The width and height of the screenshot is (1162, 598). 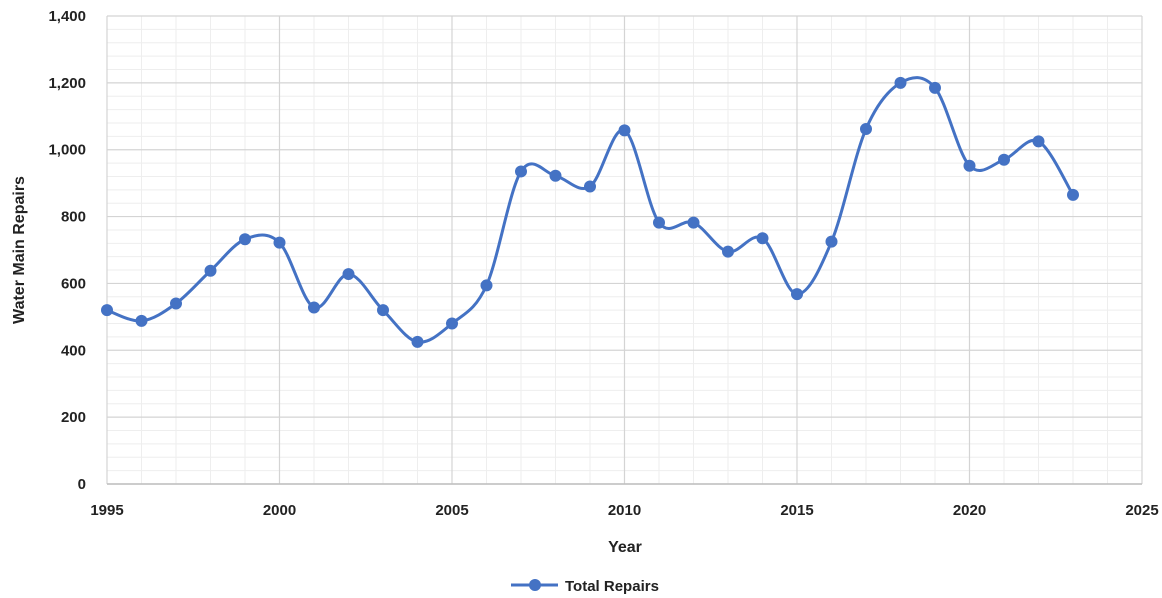 What do you see at coordinates (67, 83) in the screenshot?
I see `y-tick-label: 1,200` at bounding box center [67, 83].